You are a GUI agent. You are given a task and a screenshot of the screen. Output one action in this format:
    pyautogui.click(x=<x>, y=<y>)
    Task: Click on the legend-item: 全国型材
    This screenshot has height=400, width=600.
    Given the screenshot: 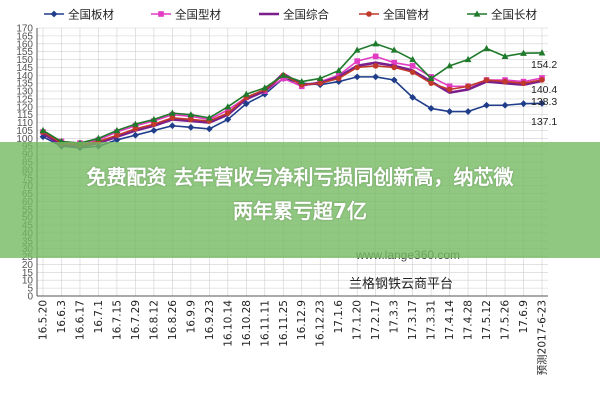 What is the action you would take?
    pyautogui.click(x=186, y=15)
    